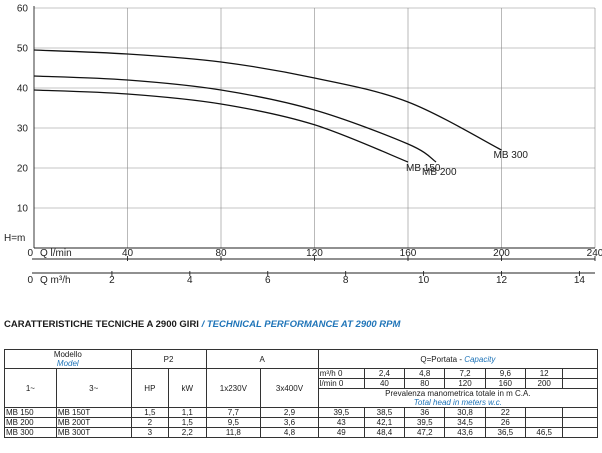 The image size is (602, 453). What do you see at coordinates (30, 422) in the screenshot?
I see `table-cell: MB 200` at bounding box center [30, 422].